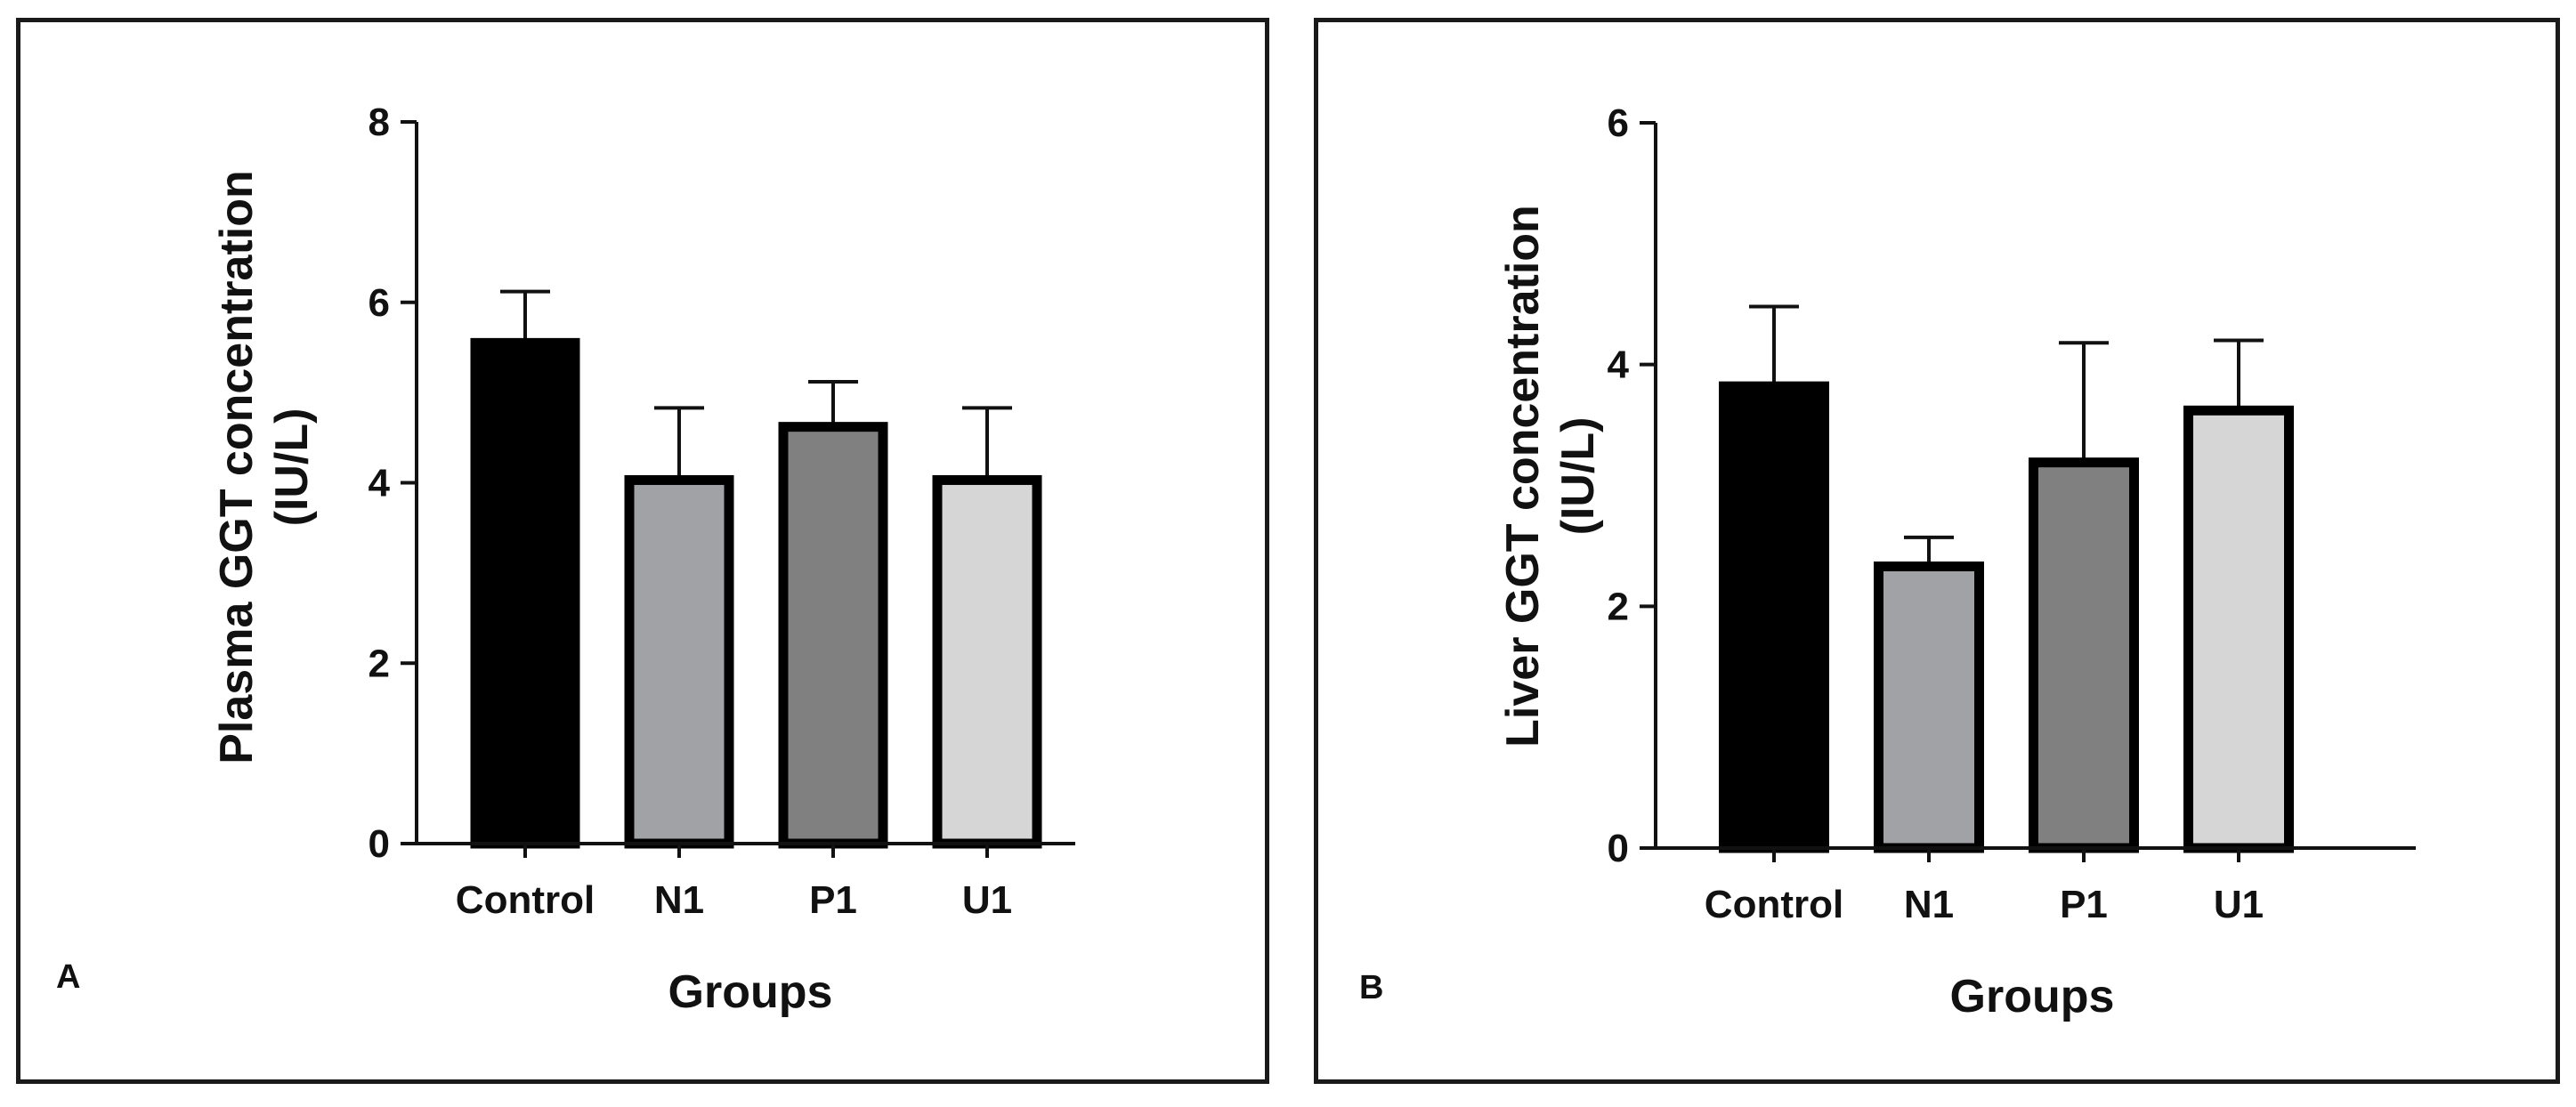 The image size is (2576, 1107). Describe the element at coordinates (237, 467) in the screenshot. I see `y-axis-label-line1: Plasma GGT concentration` at that location.